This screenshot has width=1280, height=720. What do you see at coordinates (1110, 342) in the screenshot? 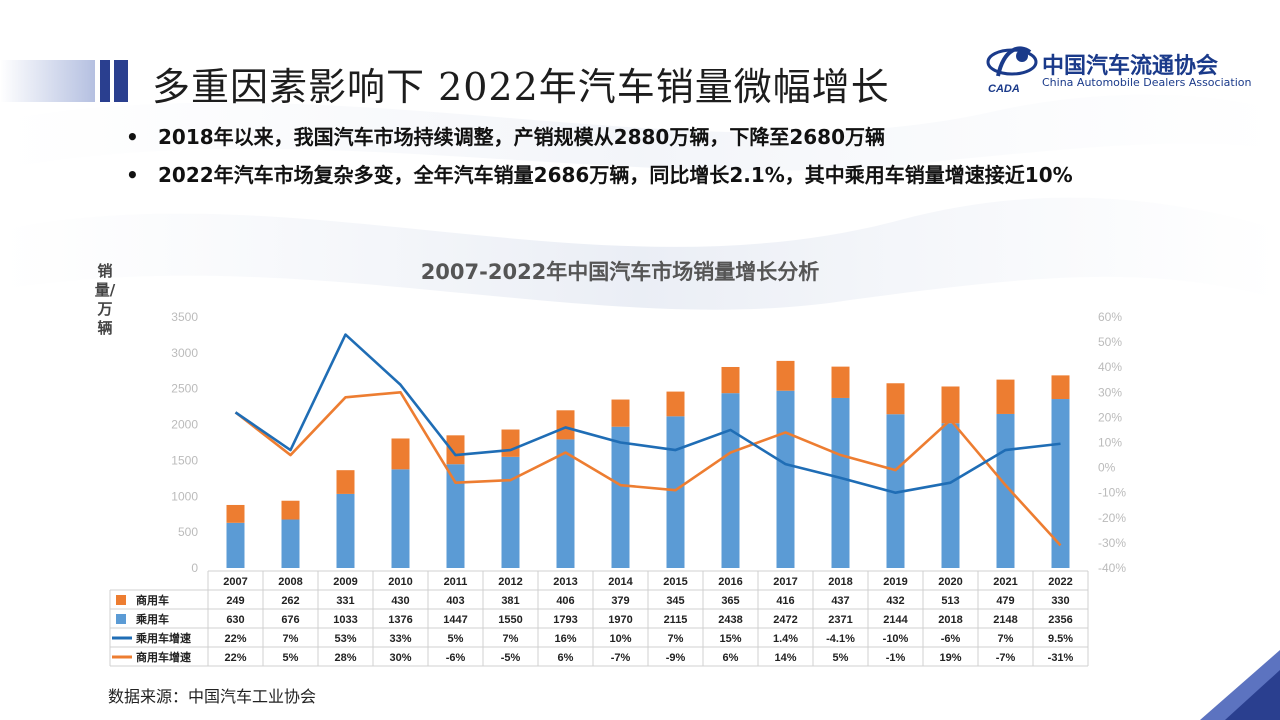
I see `y2-tick-label: 50%` at bounding box center [1110, 342].